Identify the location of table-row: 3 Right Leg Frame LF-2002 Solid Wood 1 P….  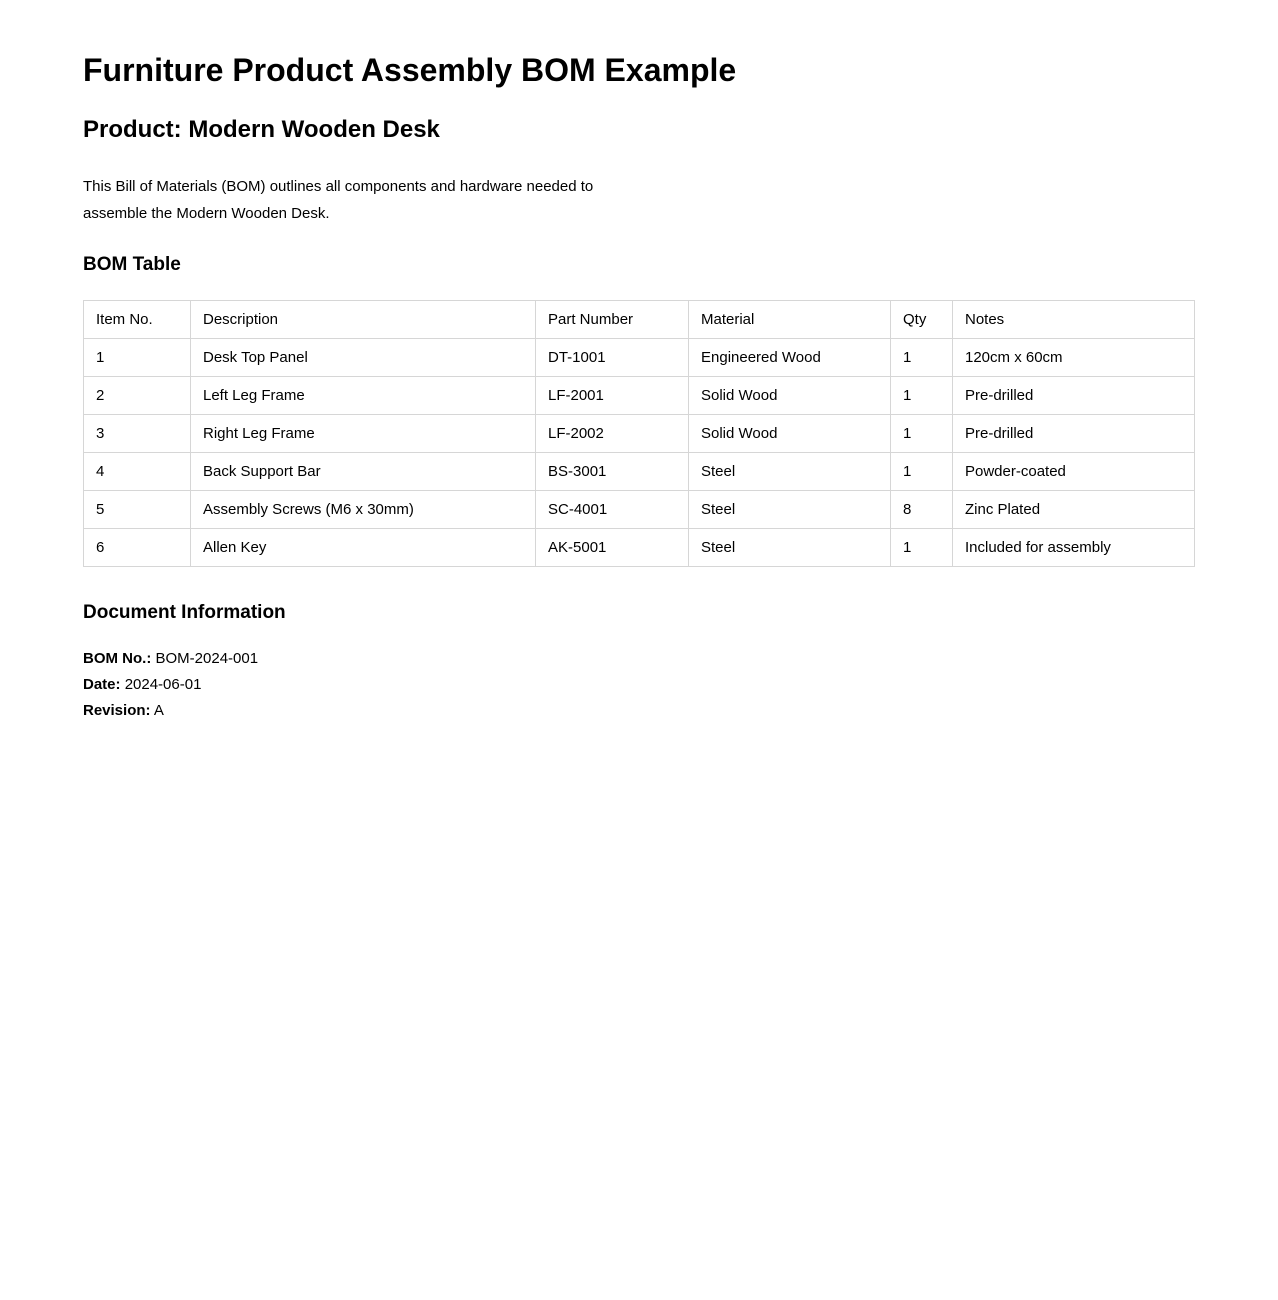
(639, 434).